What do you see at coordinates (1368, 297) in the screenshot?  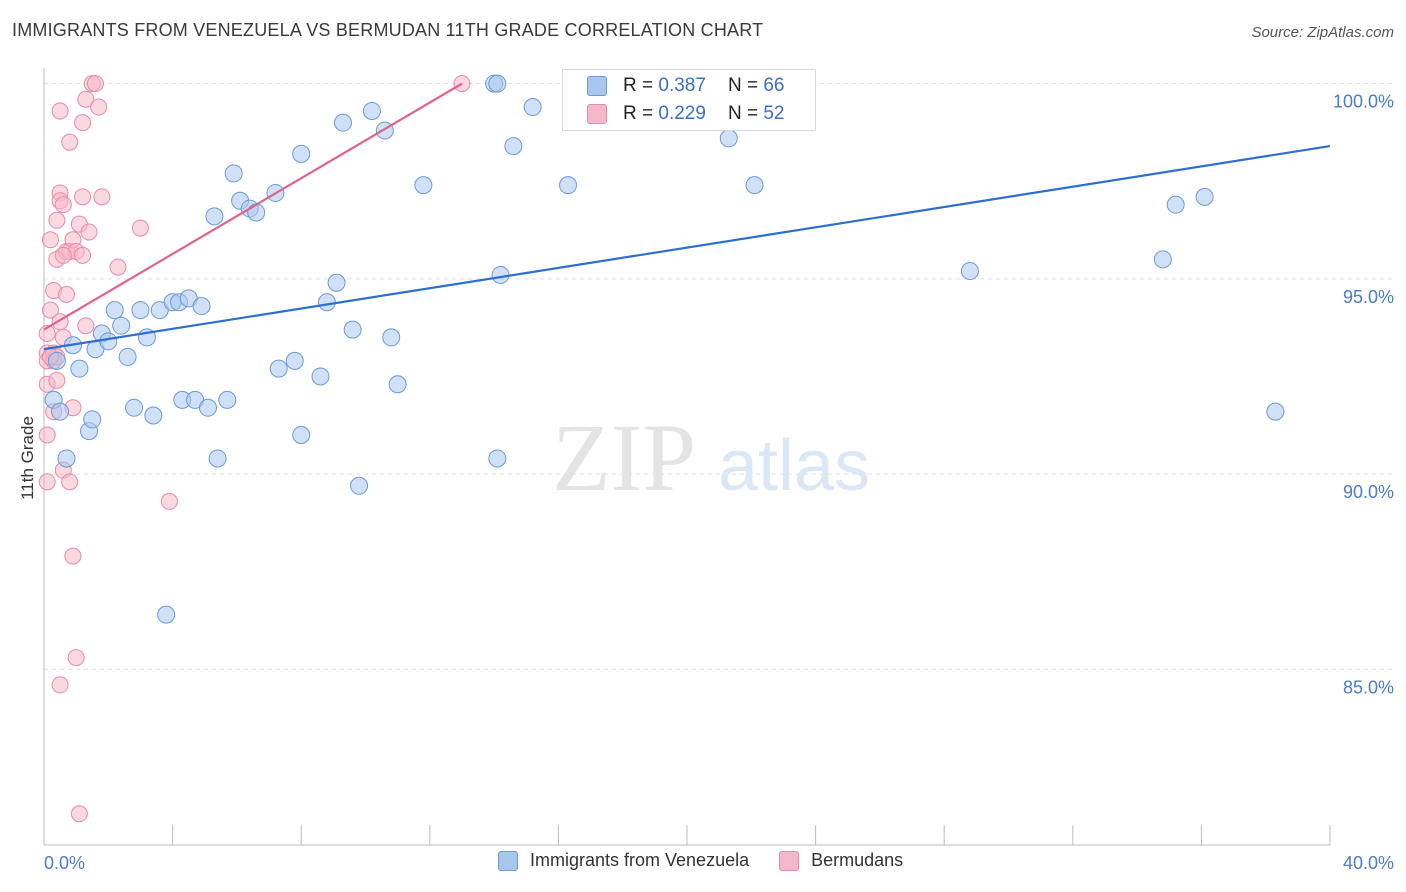 I see `y-tick-label: 95.0%` at bounding box center [1368, 297].